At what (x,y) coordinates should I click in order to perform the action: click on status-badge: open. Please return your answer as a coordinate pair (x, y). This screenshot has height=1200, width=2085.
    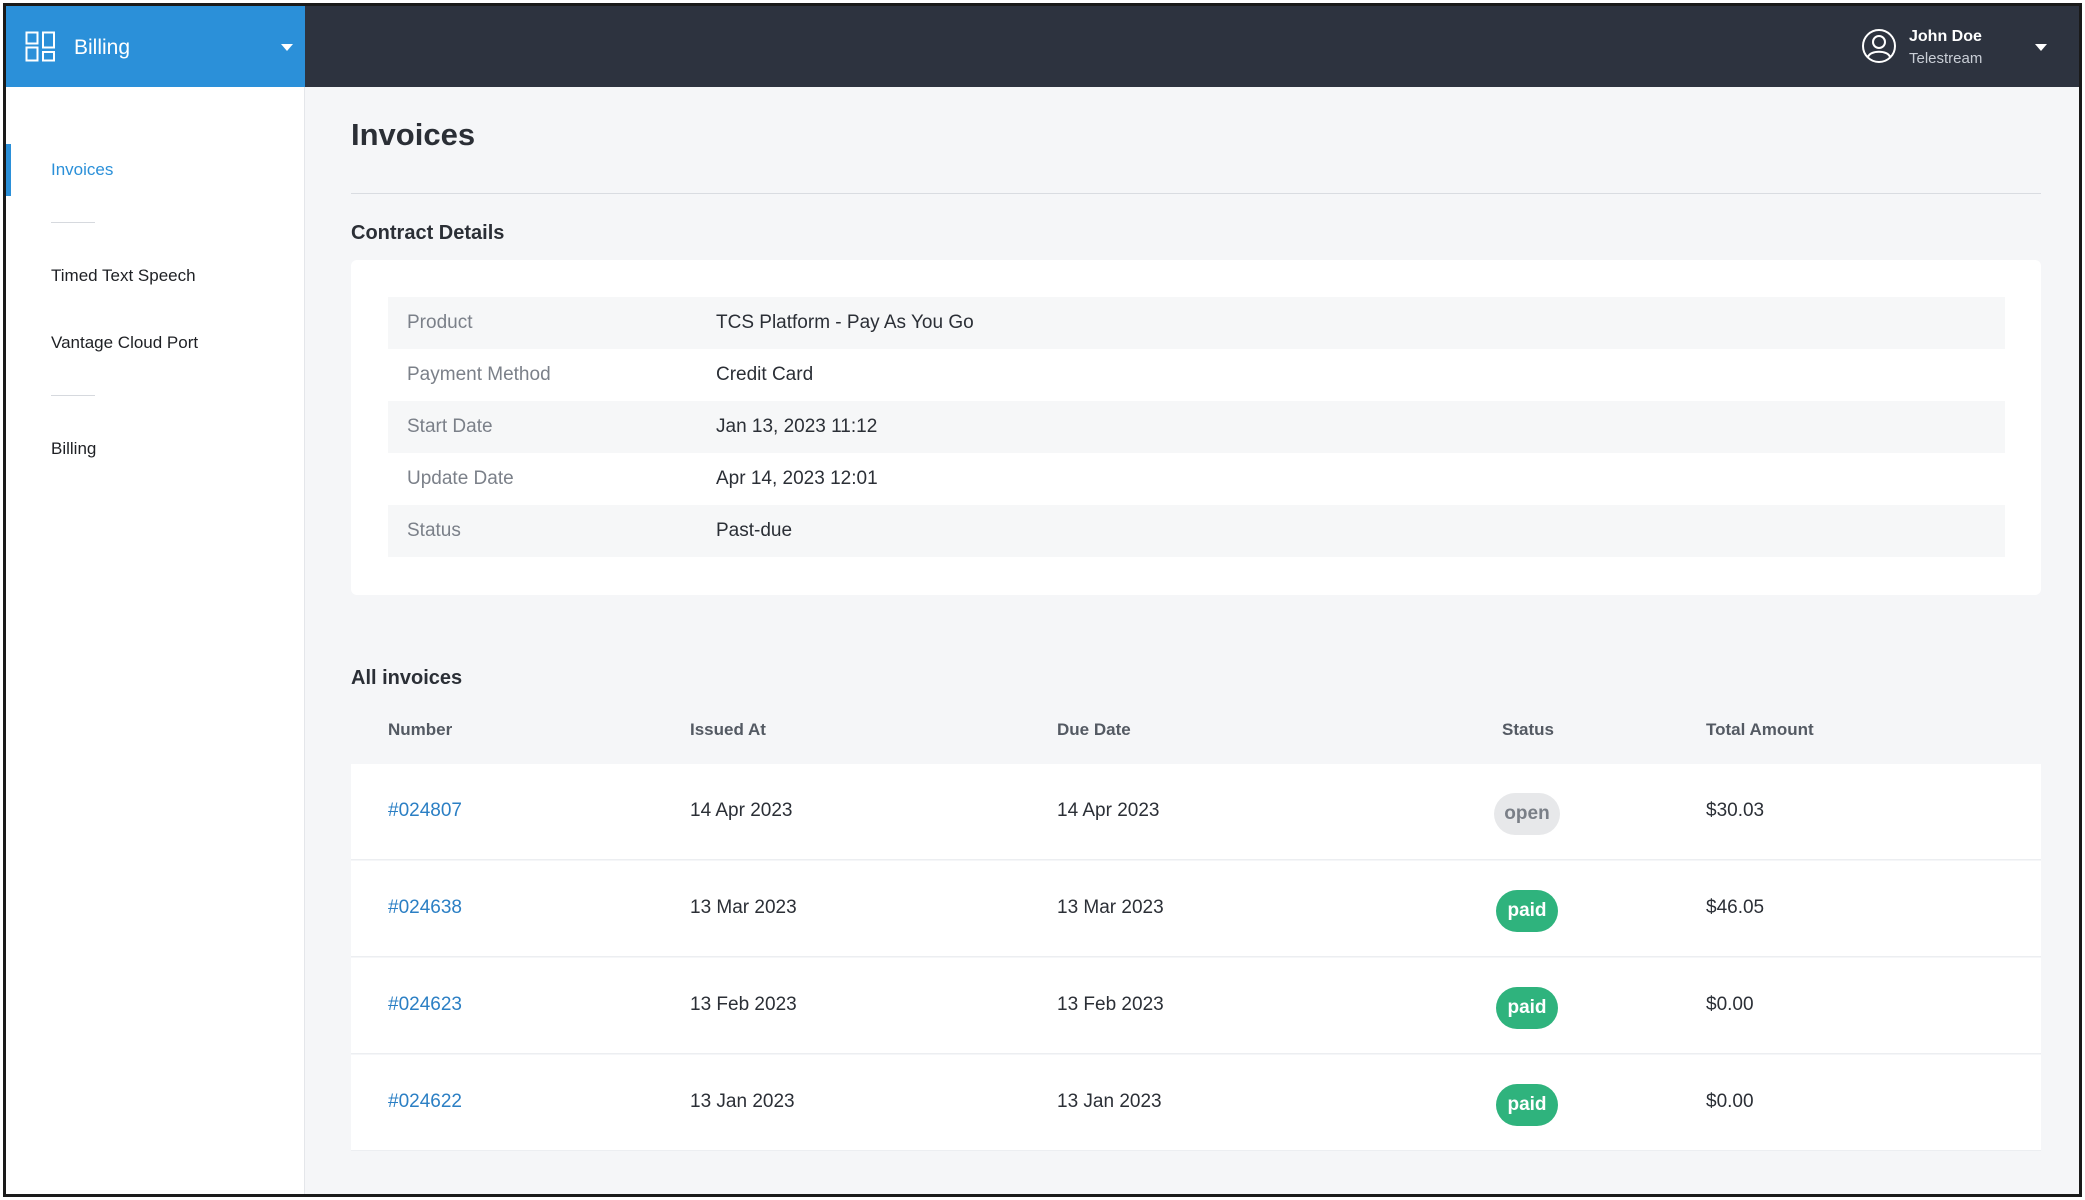
    Looking at the image, I should click on (1527, 814).